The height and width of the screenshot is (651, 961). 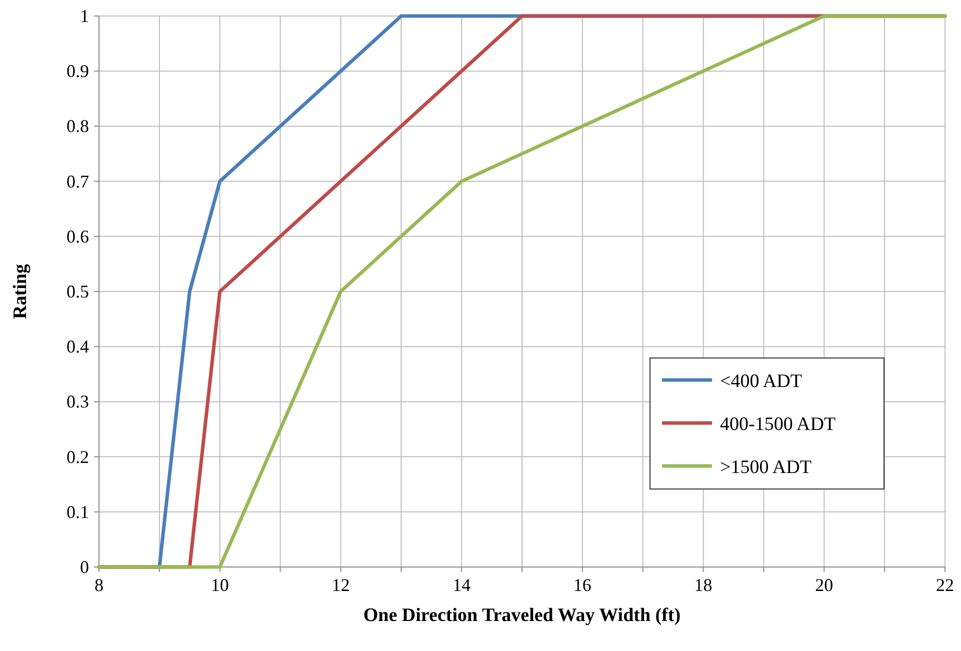 What do you see at coordinates (77, 181) in the screenshot?
I see `y-tick-label: 0.7` at bounding box center [77, 181].